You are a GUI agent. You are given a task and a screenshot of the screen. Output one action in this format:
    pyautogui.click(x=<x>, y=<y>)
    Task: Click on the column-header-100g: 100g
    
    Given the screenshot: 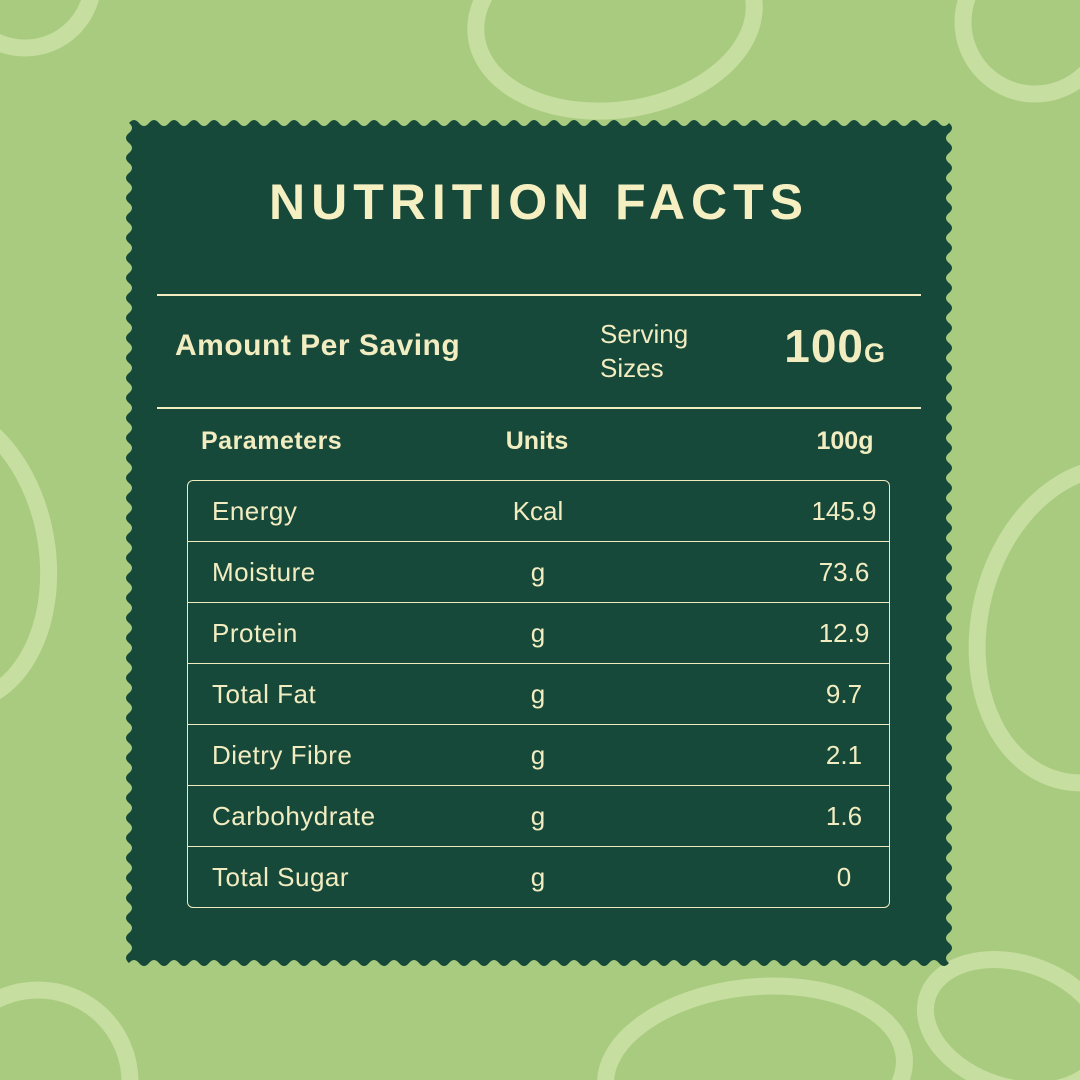 What is the action you would take?
    pyautogui.click(x=845, y=441)
    